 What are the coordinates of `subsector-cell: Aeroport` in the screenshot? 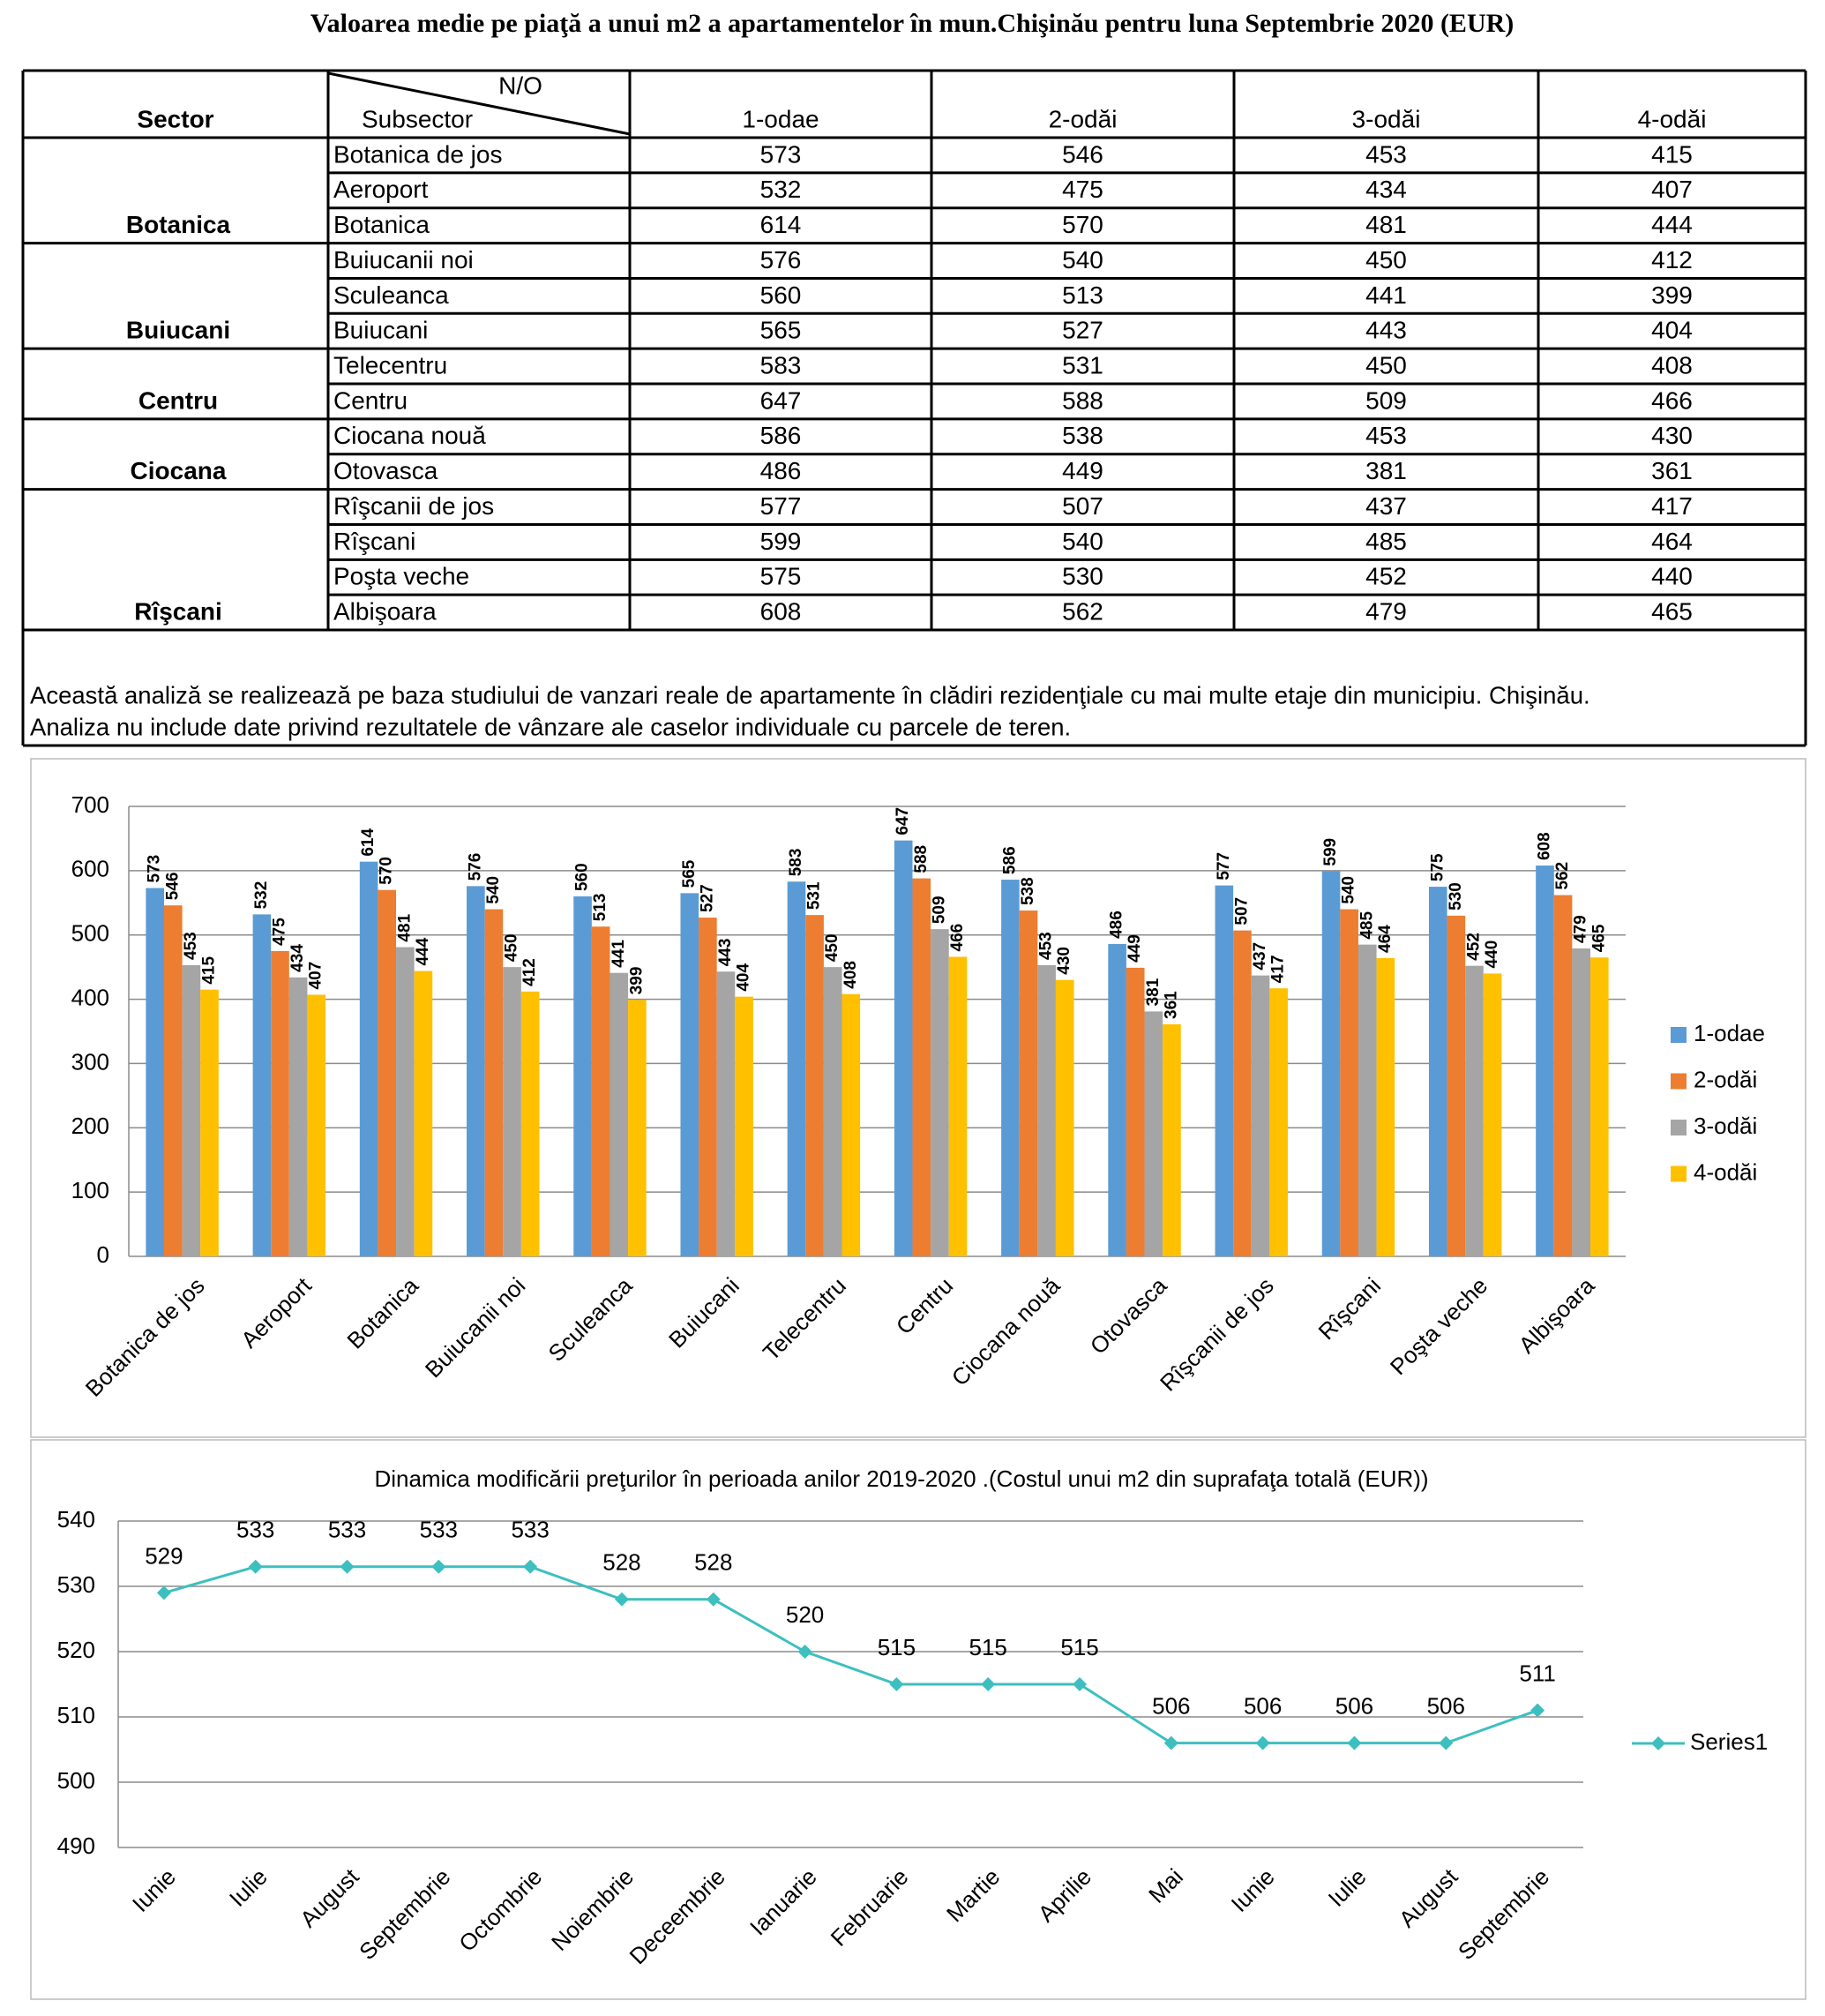 It's located at (381, 190).